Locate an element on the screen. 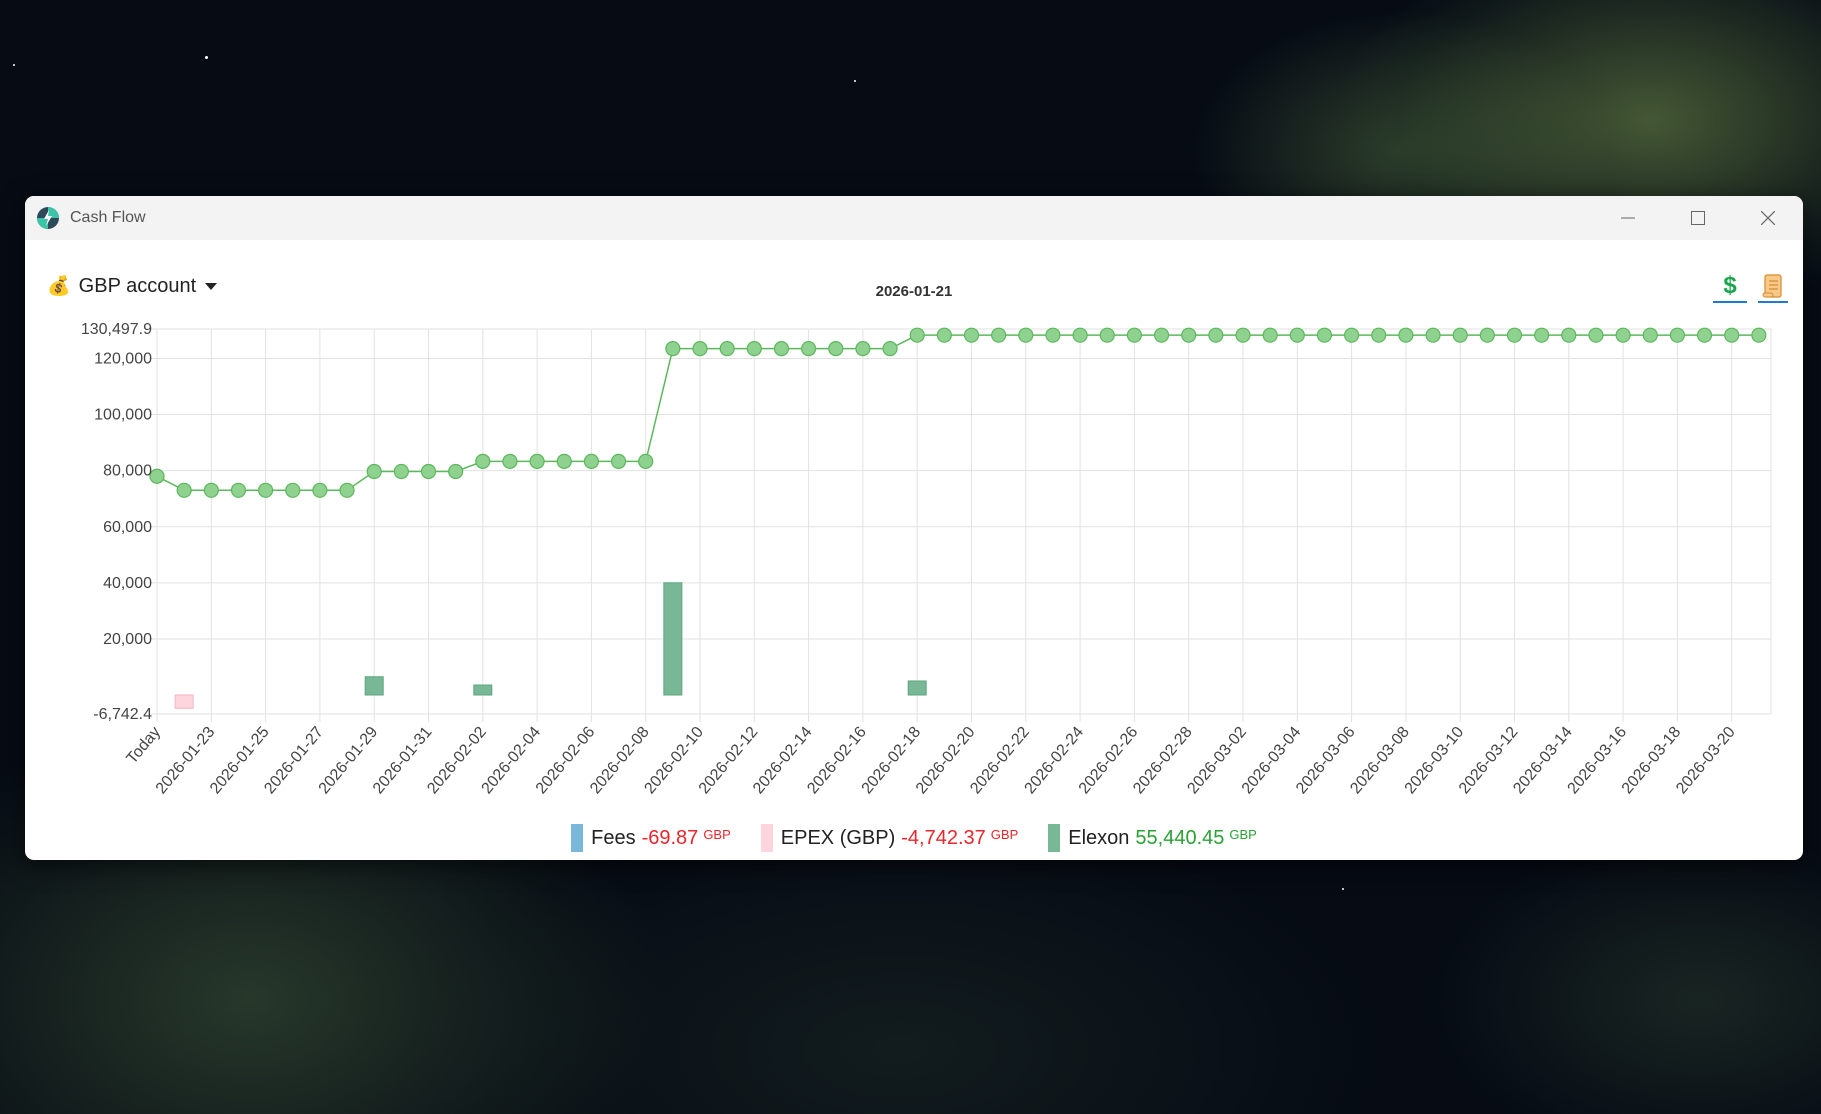 The width and height of the screenshot is (1821, 1114). account-selector: 💰 GBP account is located at coordinates (132, 286).